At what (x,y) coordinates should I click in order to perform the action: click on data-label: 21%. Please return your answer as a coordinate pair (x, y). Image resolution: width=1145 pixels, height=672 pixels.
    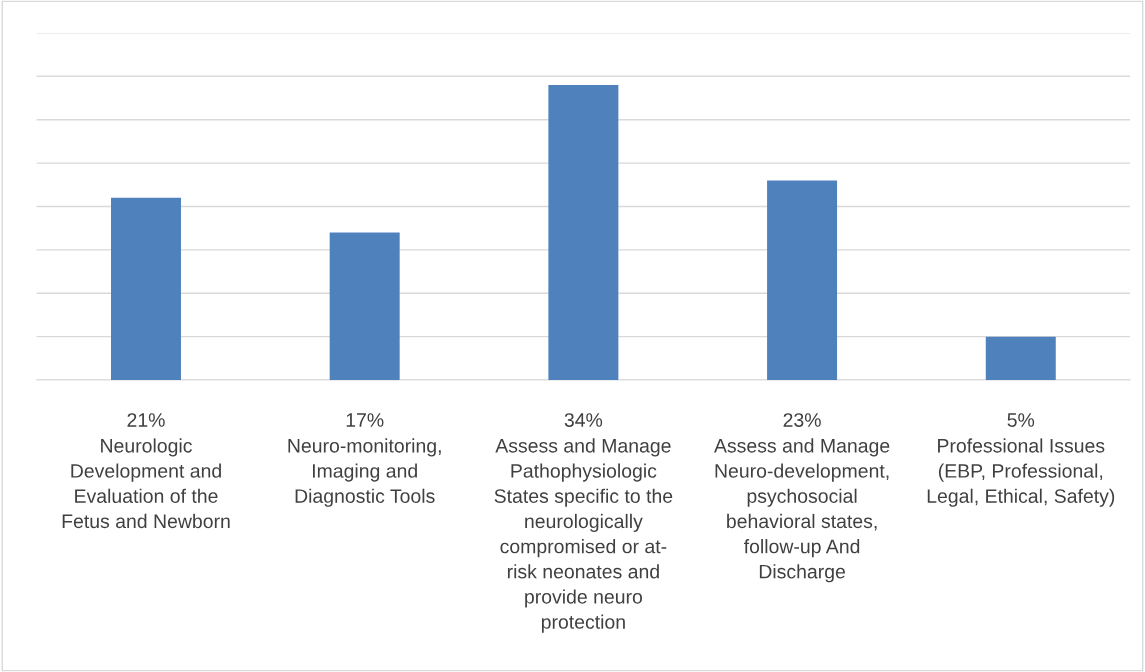
    Looking at the image, I should click on (146, 420).